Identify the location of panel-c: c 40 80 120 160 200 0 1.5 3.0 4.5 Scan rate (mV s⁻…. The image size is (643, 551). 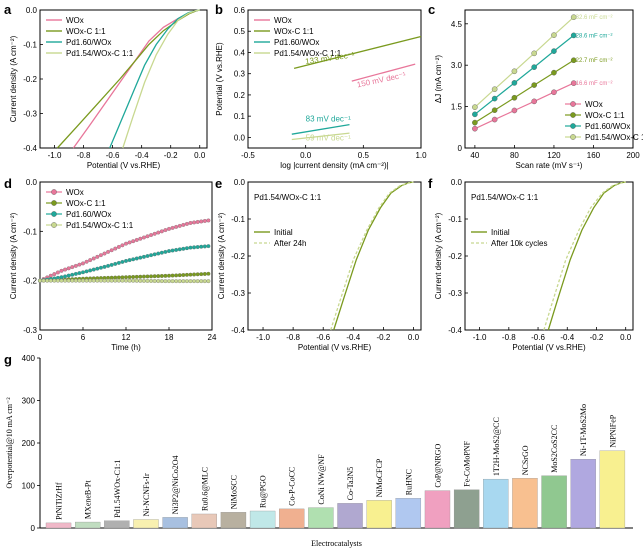
(535, 86).